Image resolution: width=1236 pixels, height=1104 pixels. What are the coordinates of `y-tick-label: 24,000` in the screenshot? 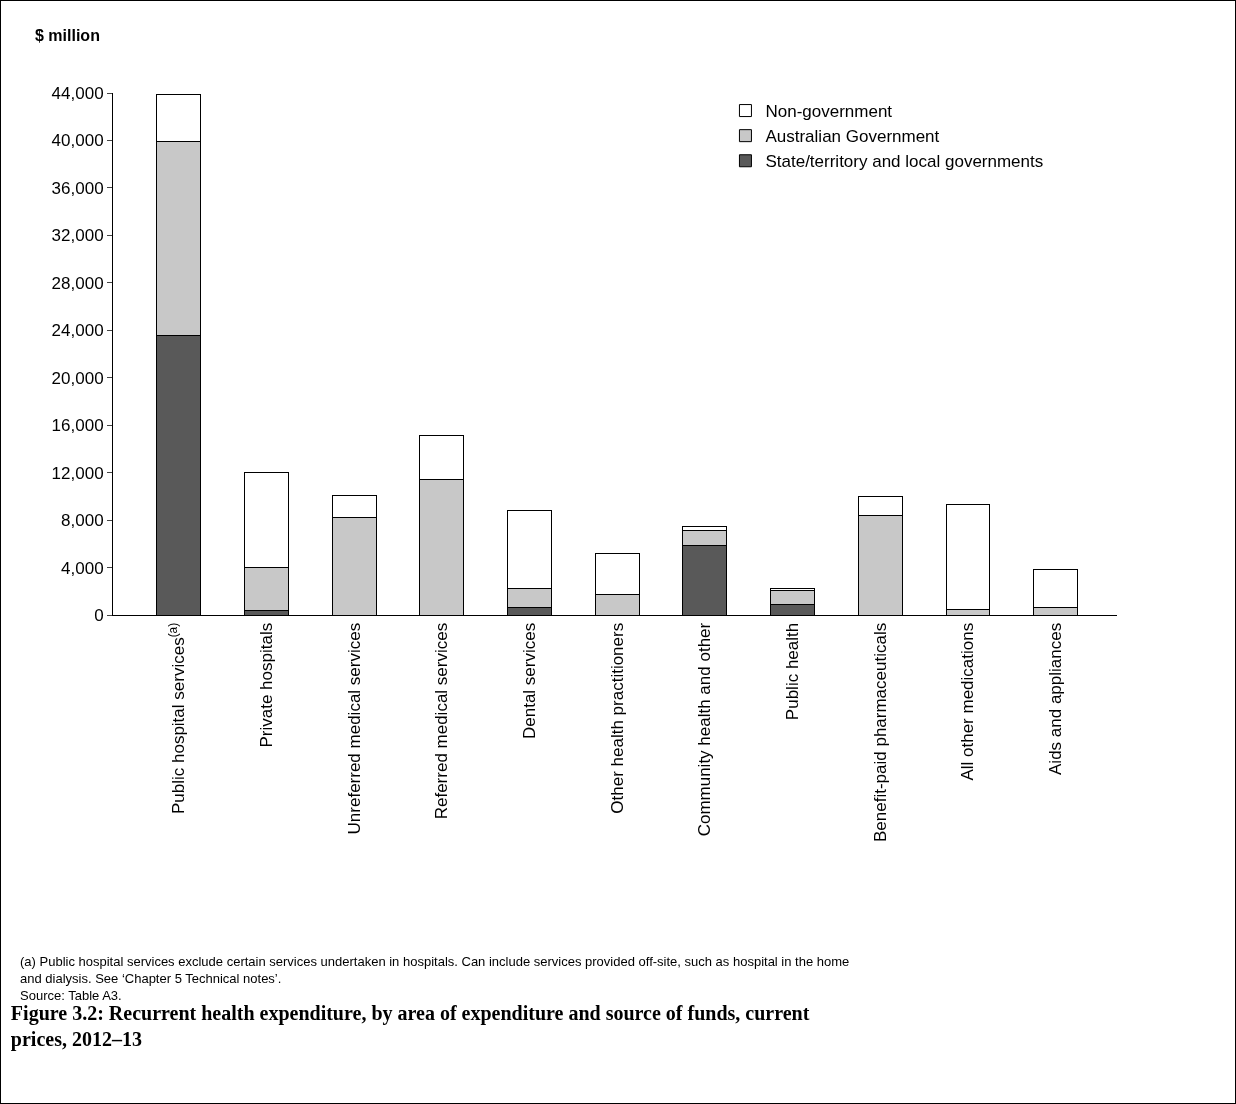 It's located at (77, 331).